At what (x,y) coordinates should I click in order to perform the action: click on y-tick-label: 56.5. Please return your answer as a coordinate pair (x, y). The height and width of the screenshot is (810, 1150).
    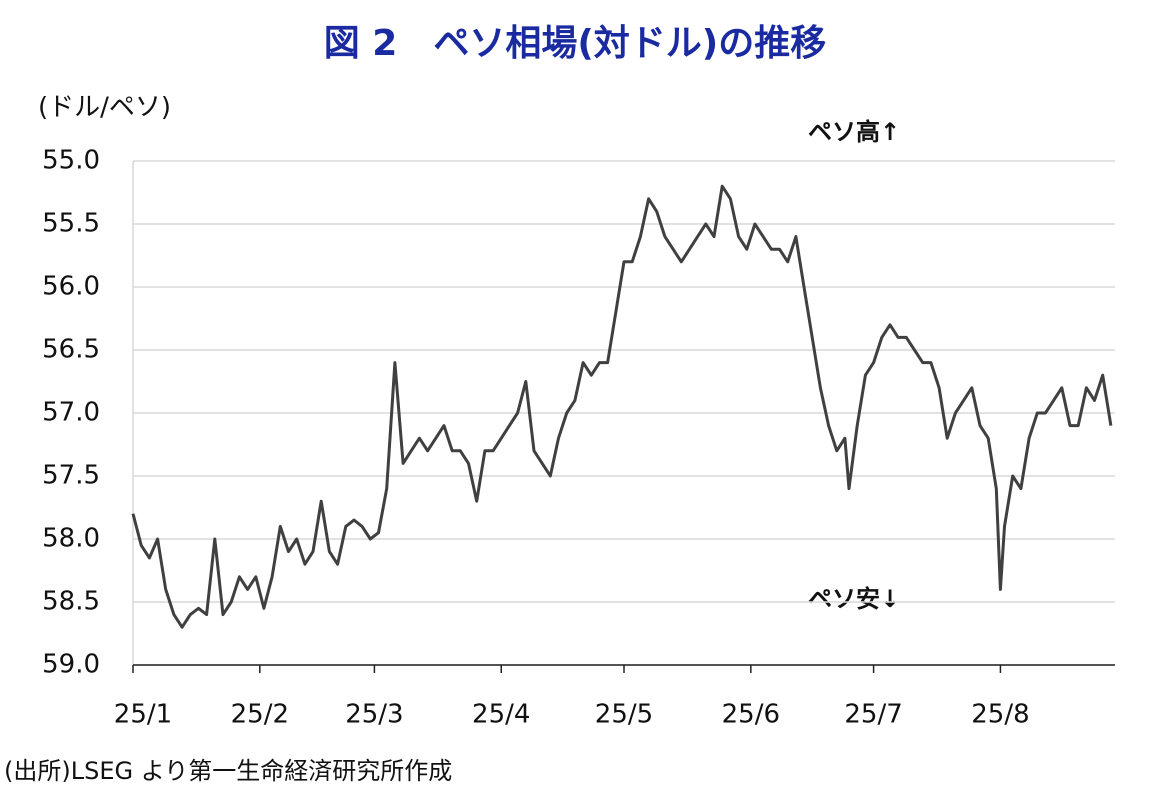
    Looking at the image, I should click on (71, 350).